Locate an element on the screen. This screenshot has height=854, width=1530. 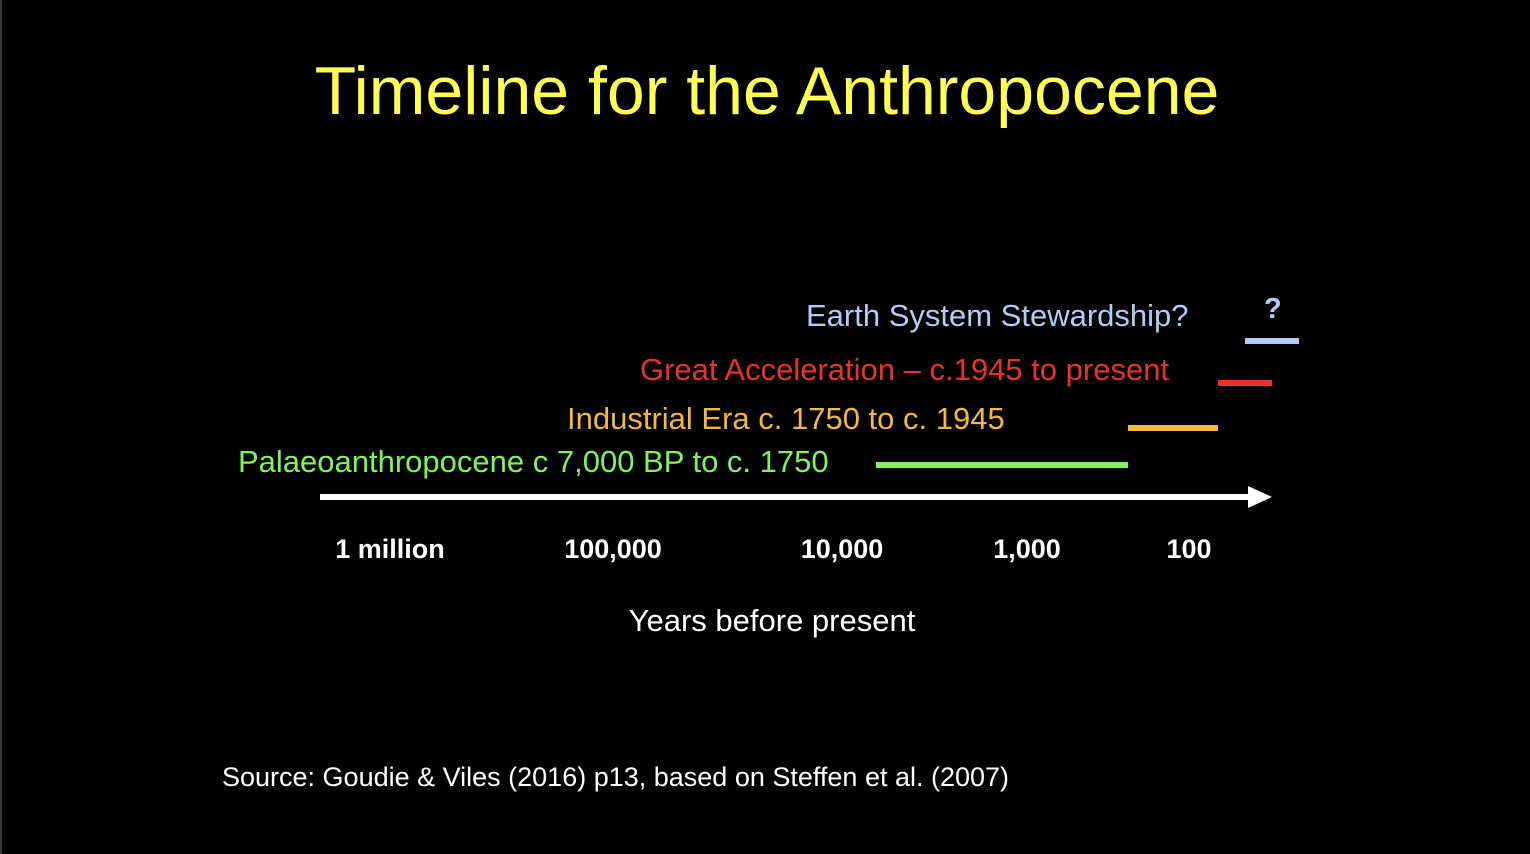
tick-label-1-million: 1 million is located at coordinates (390, 549).